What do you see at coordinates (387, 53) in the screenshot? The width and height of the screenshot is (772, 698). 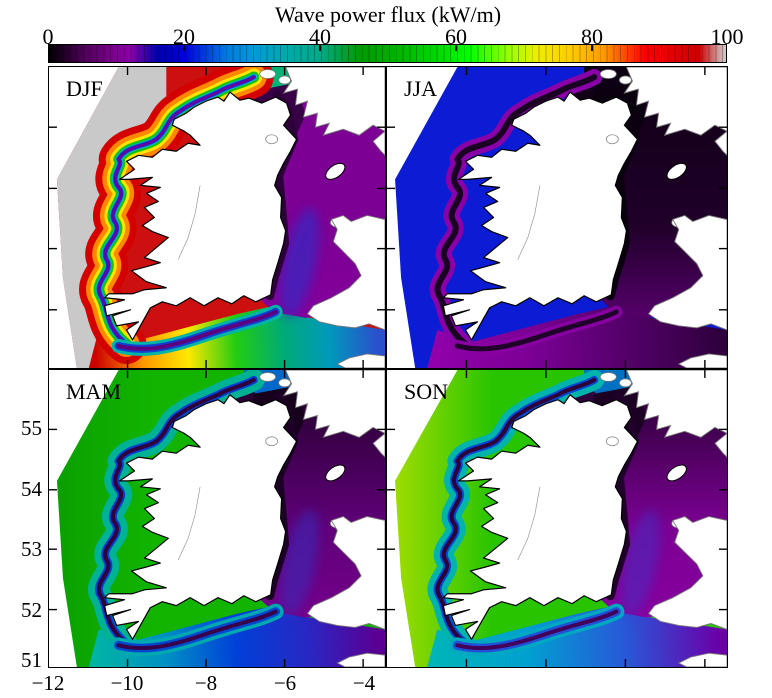 I see `colorbar` at bounding box center [387, 53].